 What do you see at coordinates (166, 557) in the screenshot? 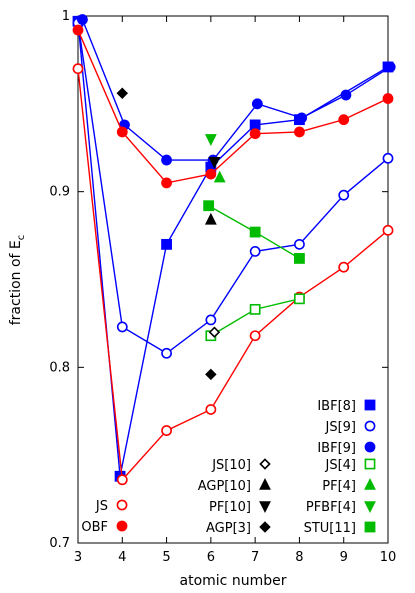
I see `x-tick-label: 5` at bounding box center [166, 557].